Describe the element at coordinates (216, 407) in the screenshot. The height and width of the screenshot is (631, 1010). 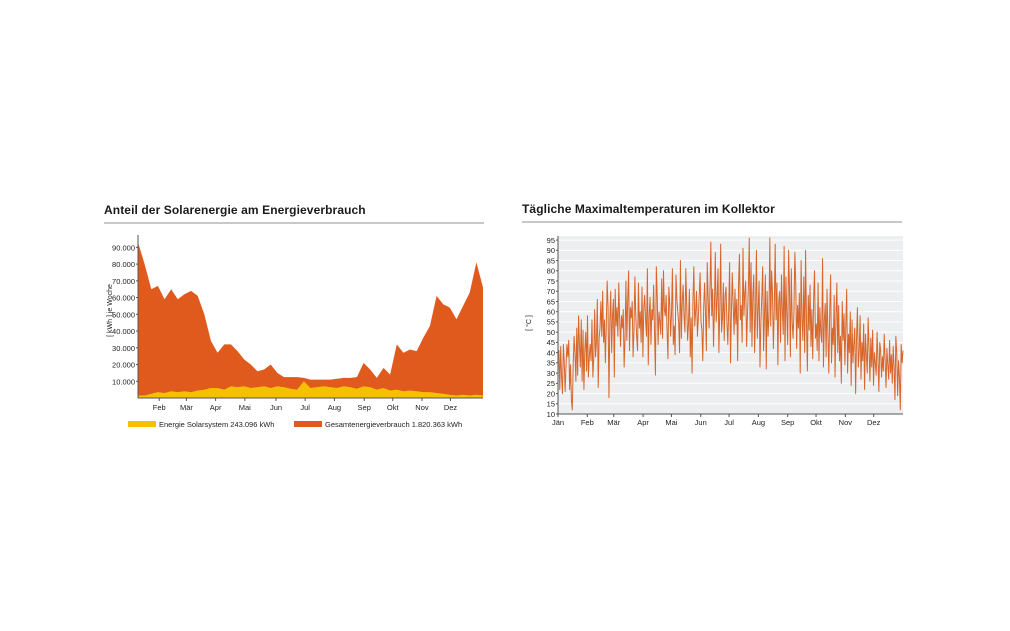
I see `energy-x-tick-label: Apr` at that location.